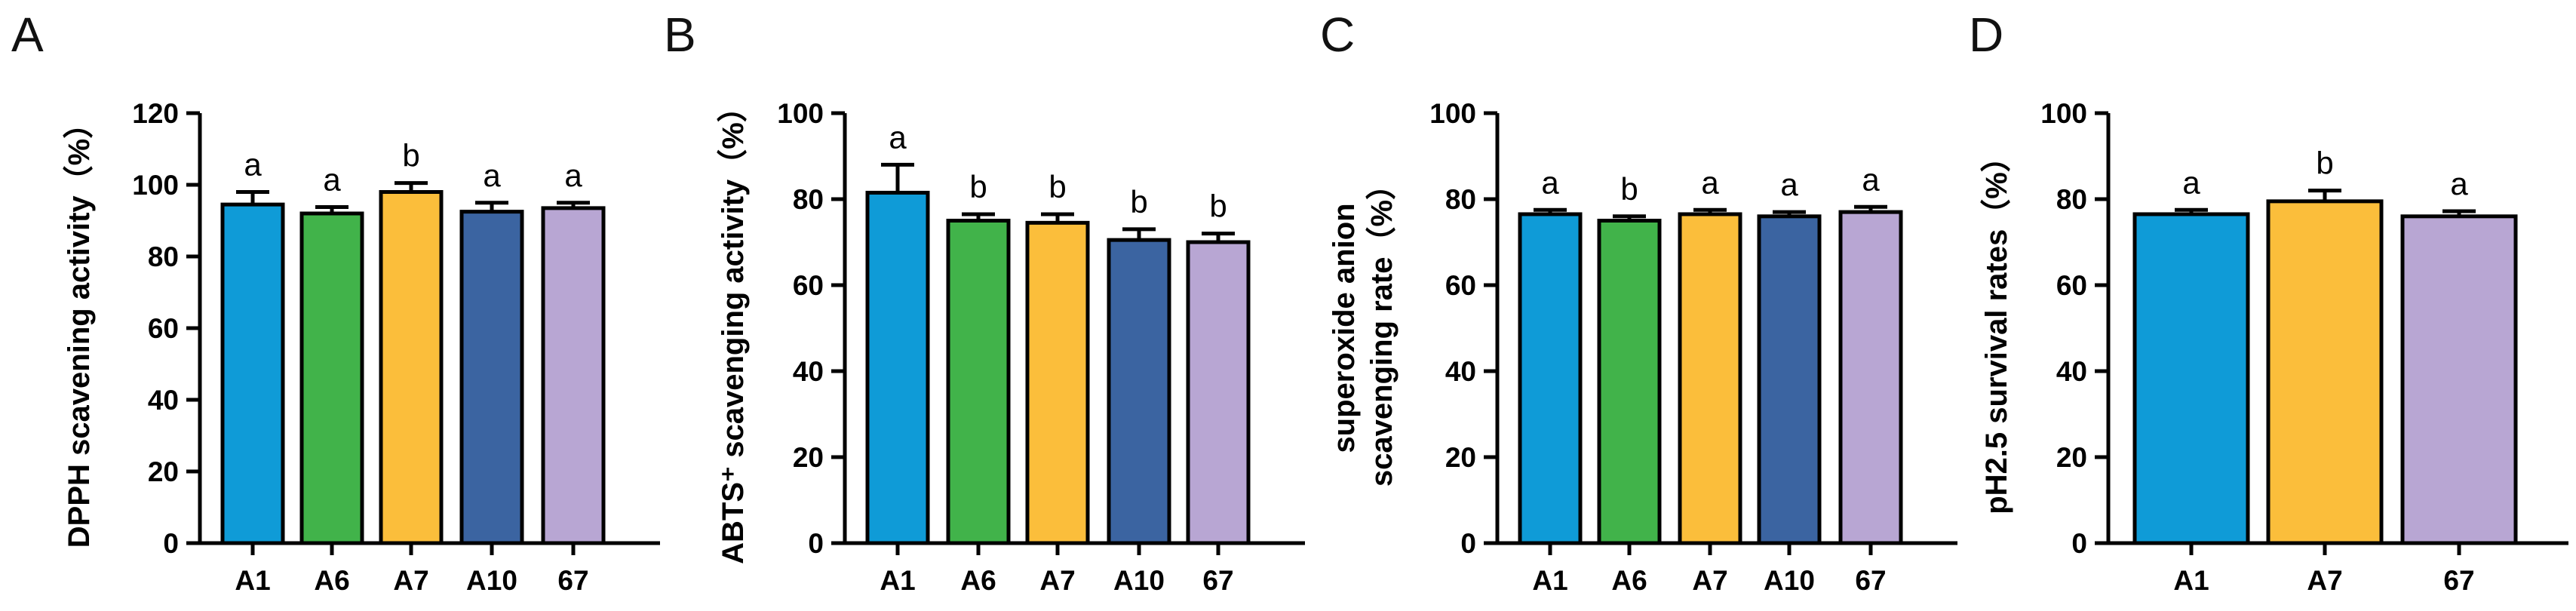 Image resolution: width=2576 pixels, height=611 pixels. Describe the element at coordinates (680, 35) in the screenshot. I see `panel-letter: B` at that location.